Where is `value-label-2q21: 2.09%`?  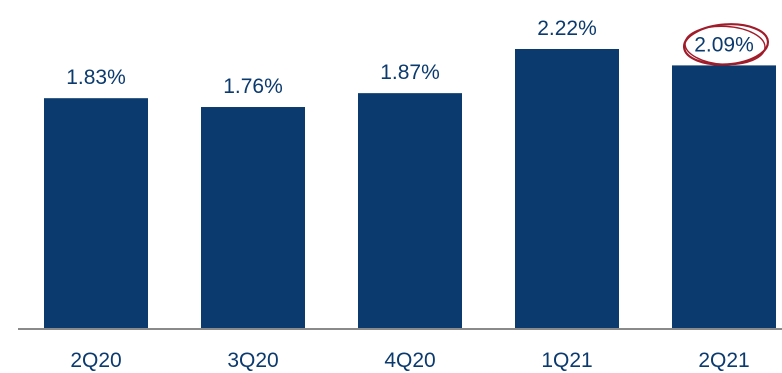 value-label-2q21: 2.09% is located at coordinates (724, 44).